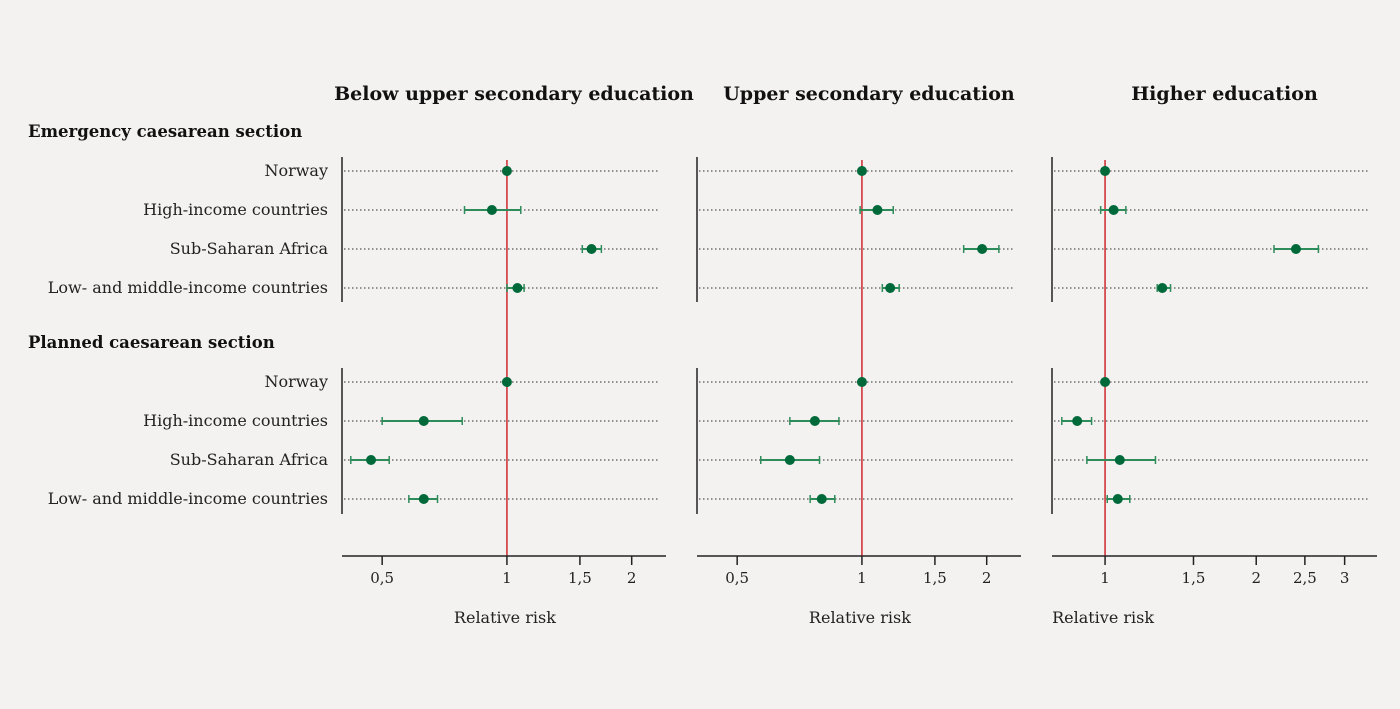 This screenshot has height=709, width=1400. I want to click on panel-title: Higher education, so click(1224, 94).